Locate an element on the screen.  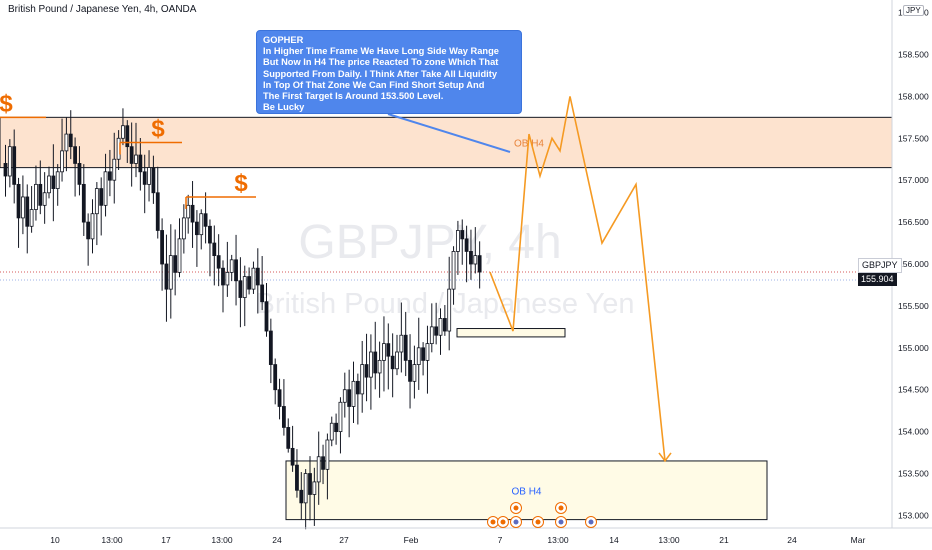
currency-badge: JPY is located at coordinates (913, 10).